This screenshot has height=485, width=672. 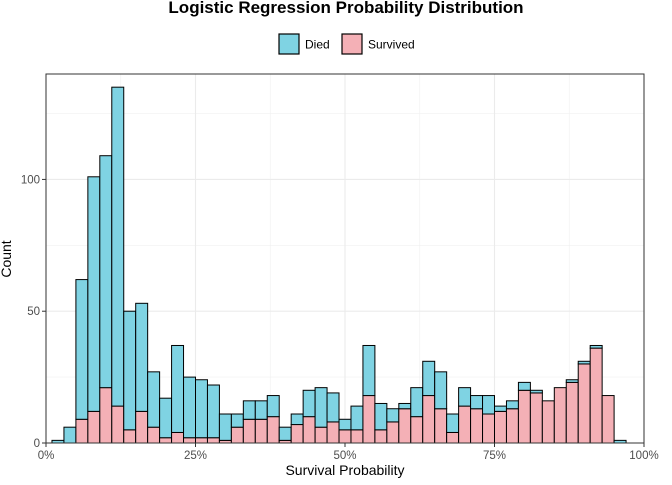 What do you see at coordinates (317, 45) in the screenshot?
I see `legend-label: Died` at bounding box center [317, 45].